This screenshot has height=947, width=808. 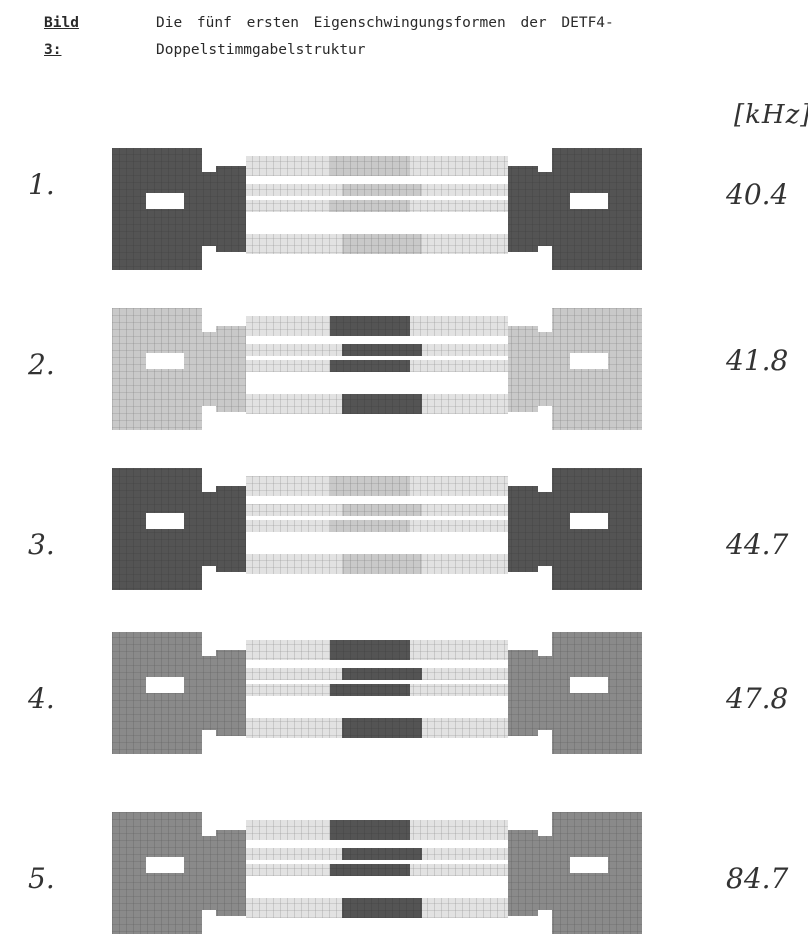 I want to click on figure-label: Bild 3:, so click(x=61, y=36).